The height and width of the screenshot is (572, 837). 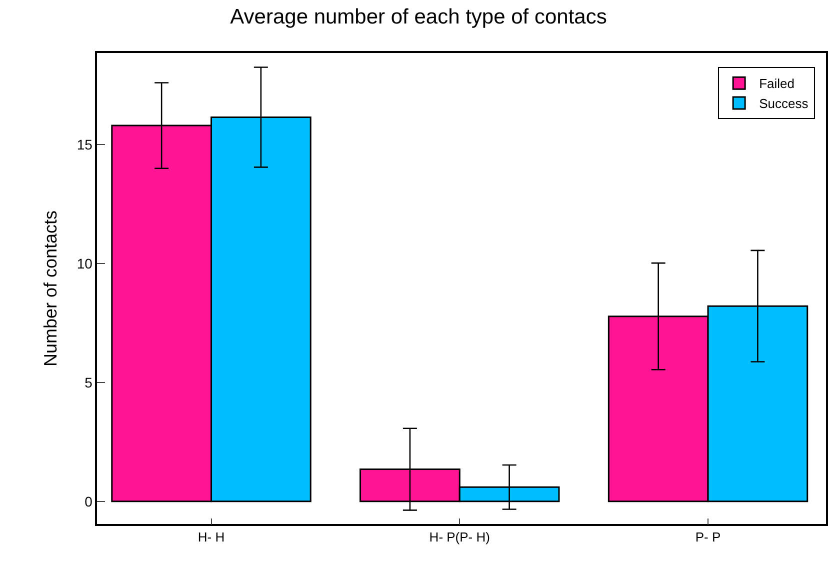 What do you see at coordinates (776, 84) in the screenshot?
I see `legend-label: Failed` at bounding box center [776, 84].